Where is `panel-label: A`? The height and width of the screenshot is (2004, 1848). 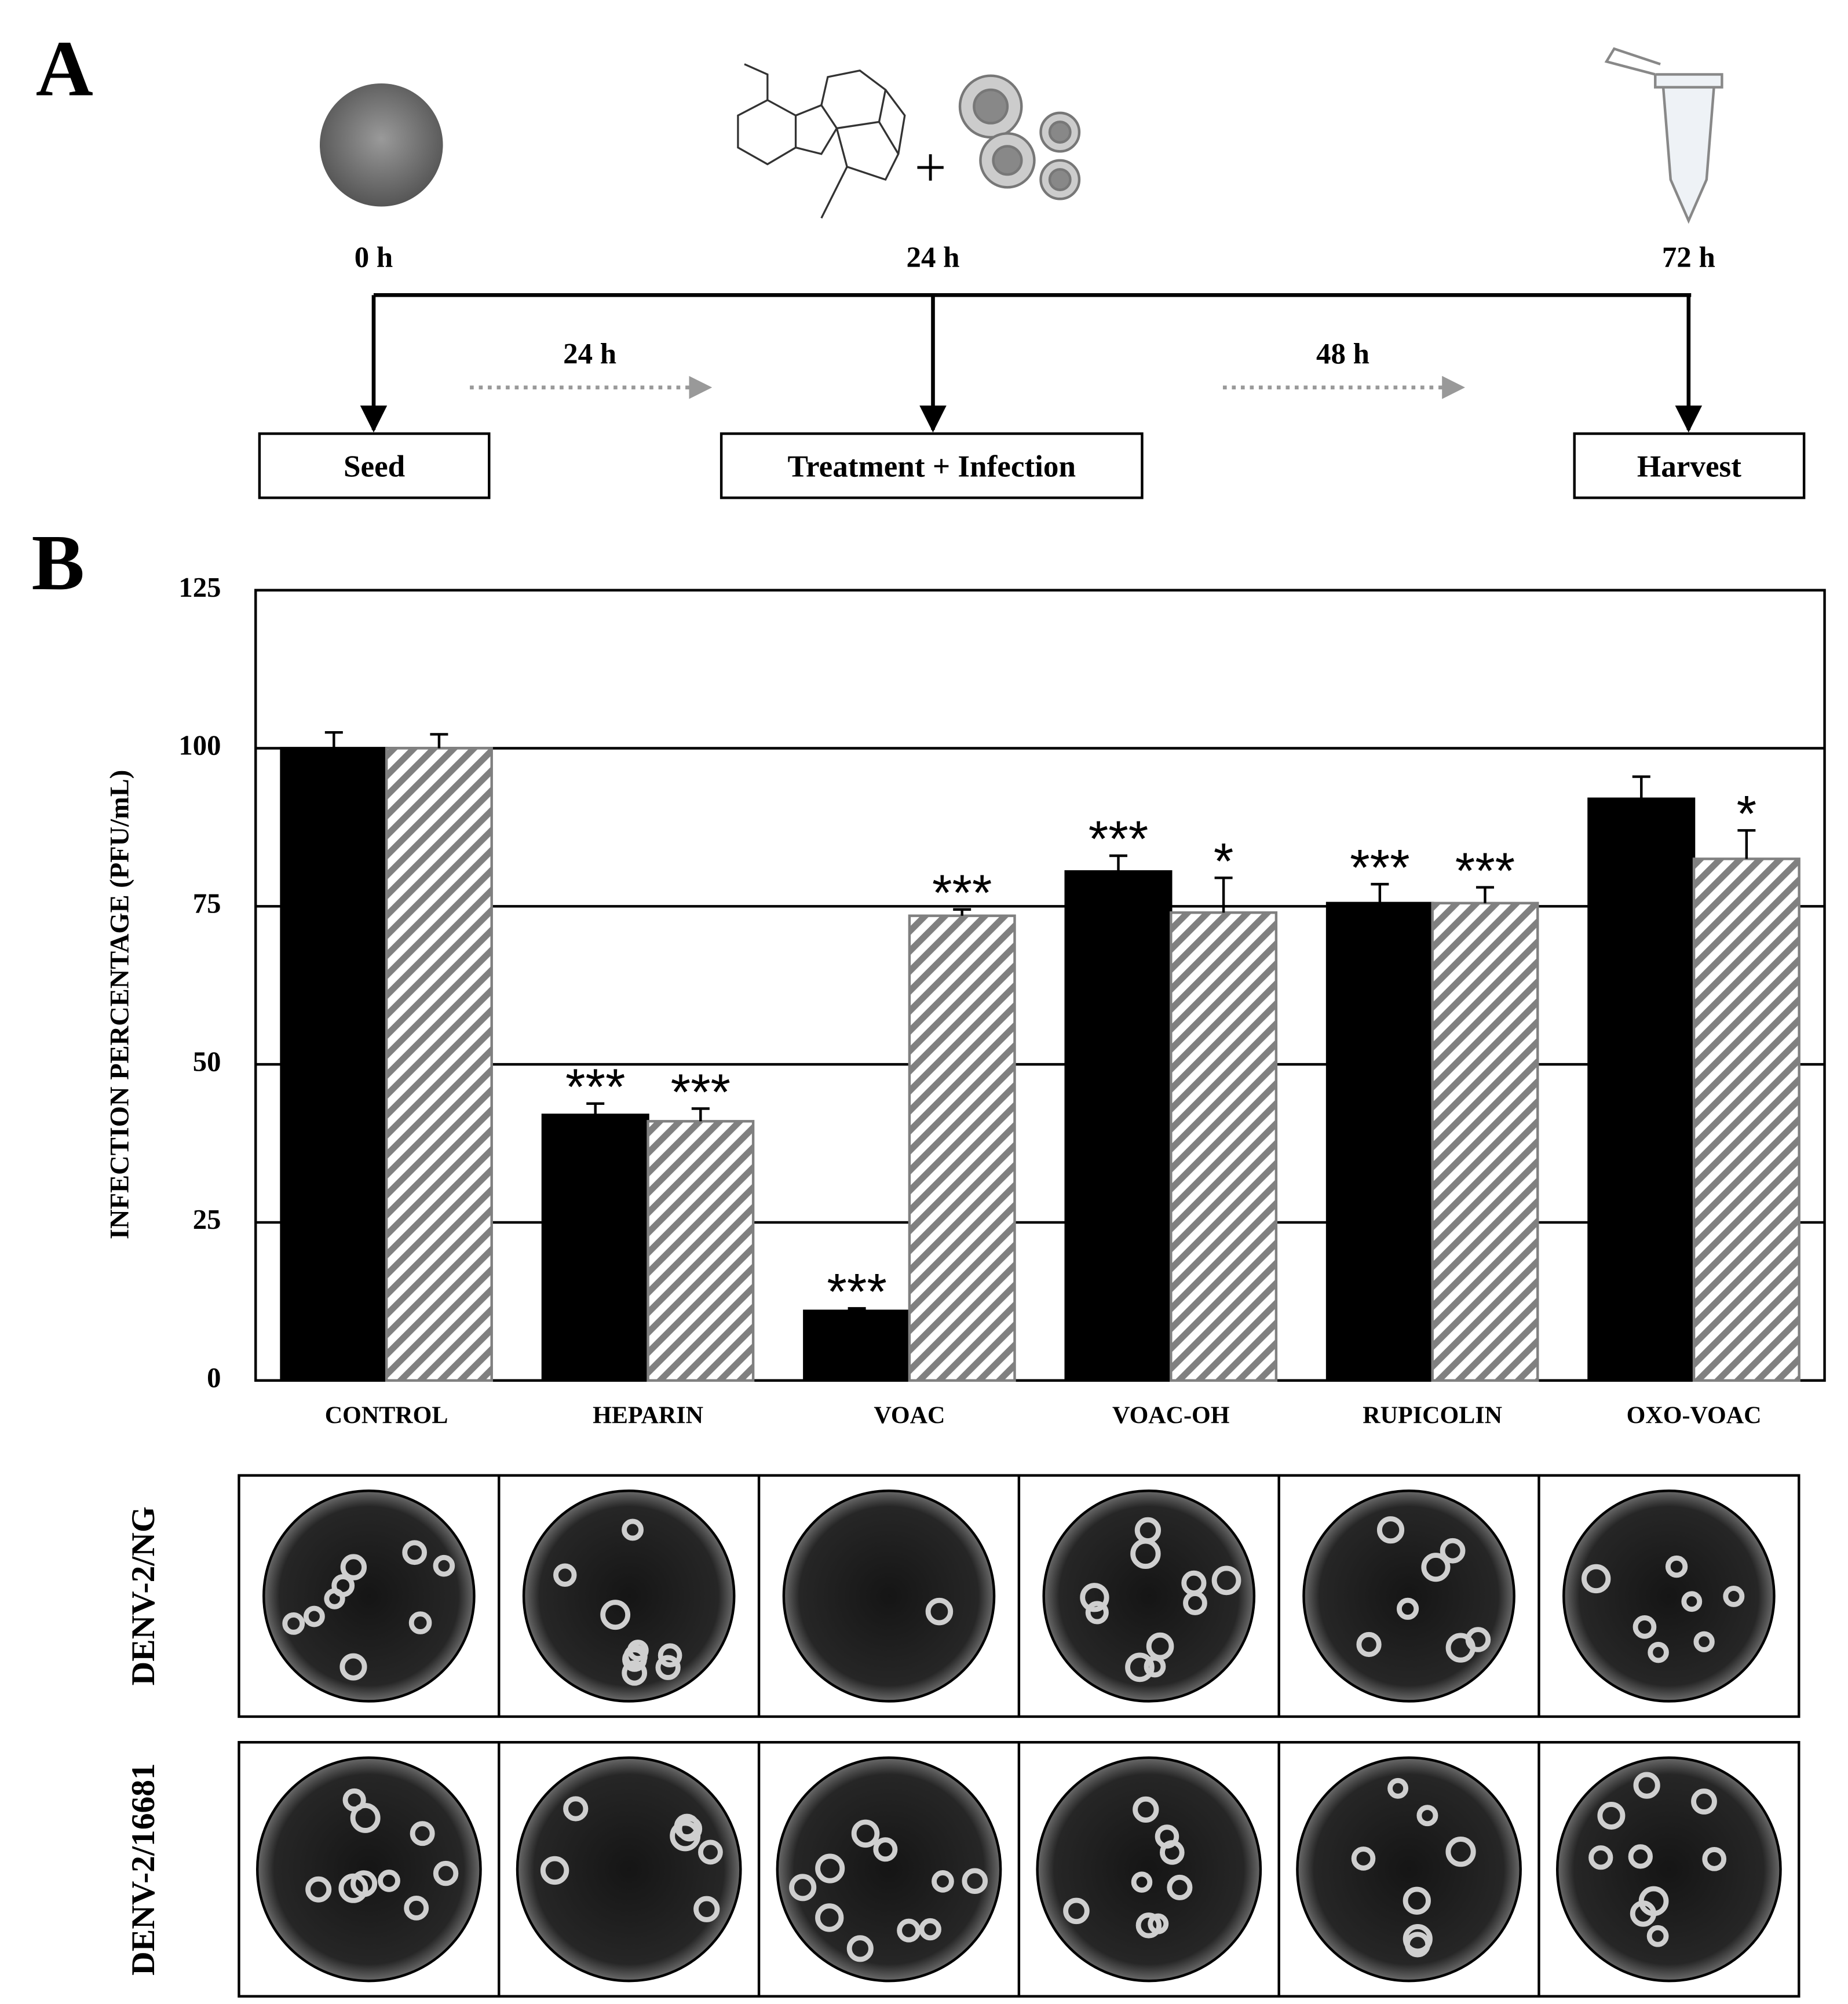
panel-label: A is located at coordinates (65, 68).